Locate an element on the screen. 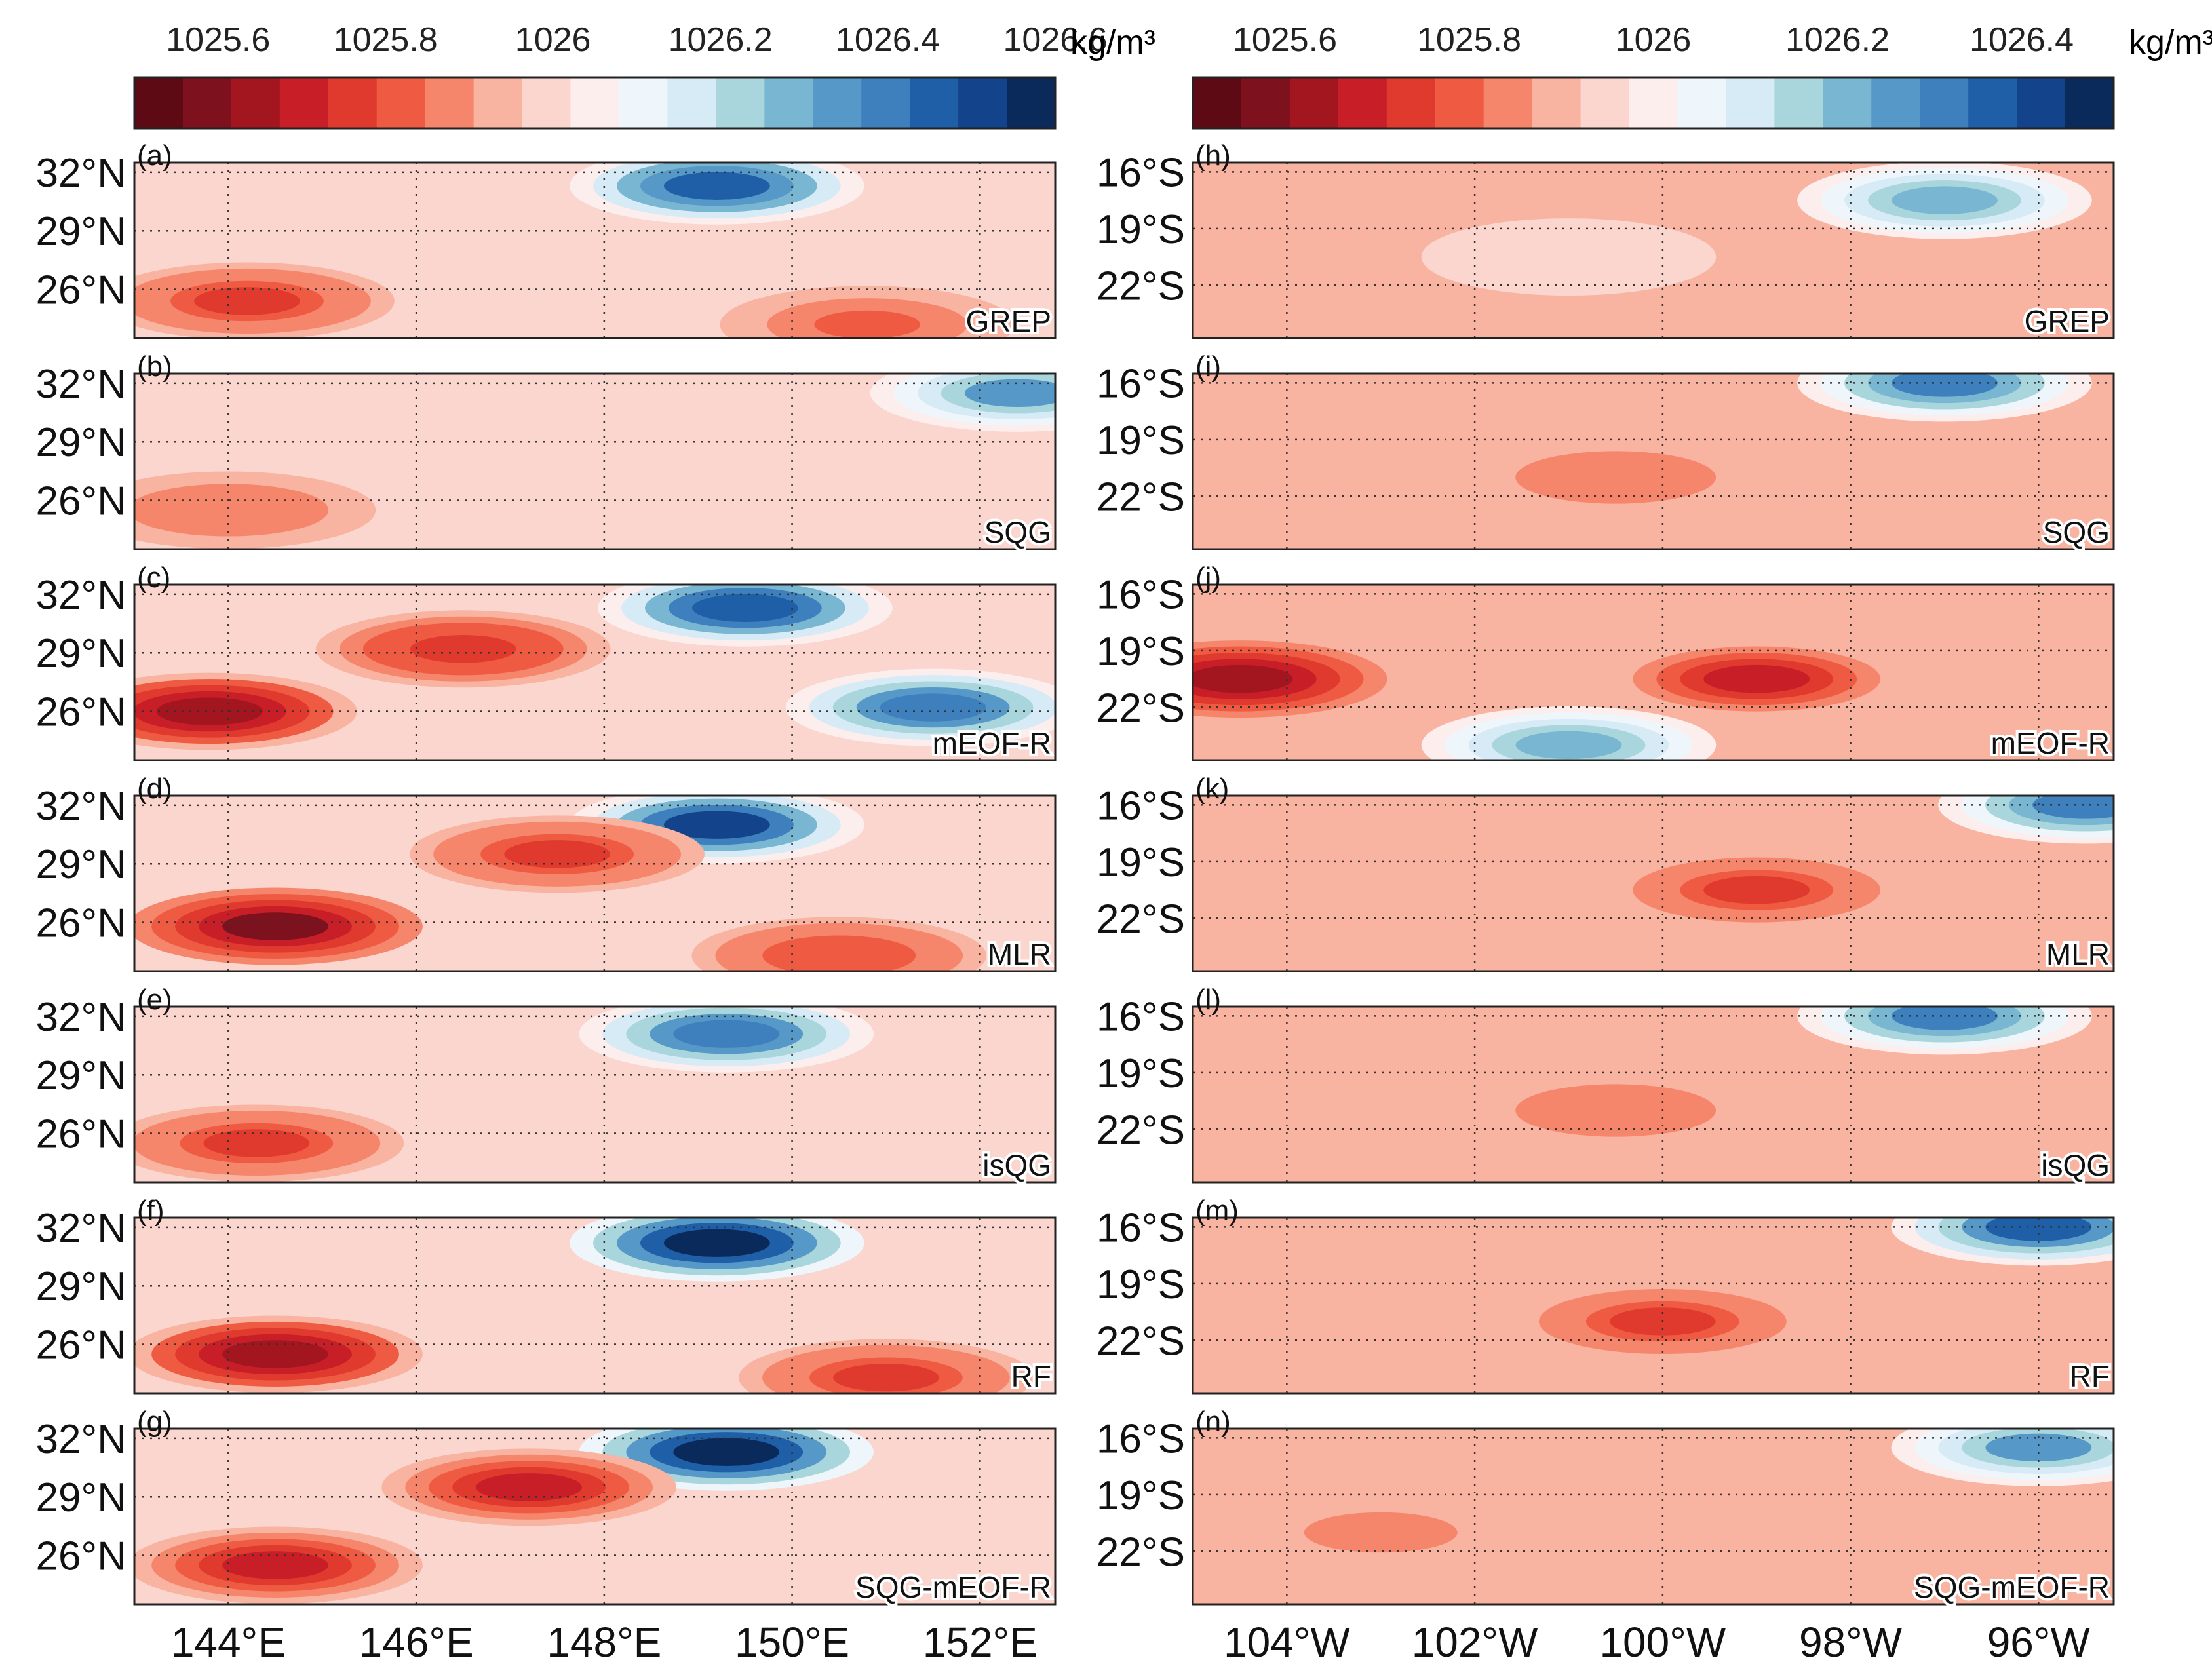 This screenshot has width=2212, height=1675. x-axis-left-tick-labels: 144°E 146°E 148°E 150°E 152°E is located at coordinates (604, 1642).